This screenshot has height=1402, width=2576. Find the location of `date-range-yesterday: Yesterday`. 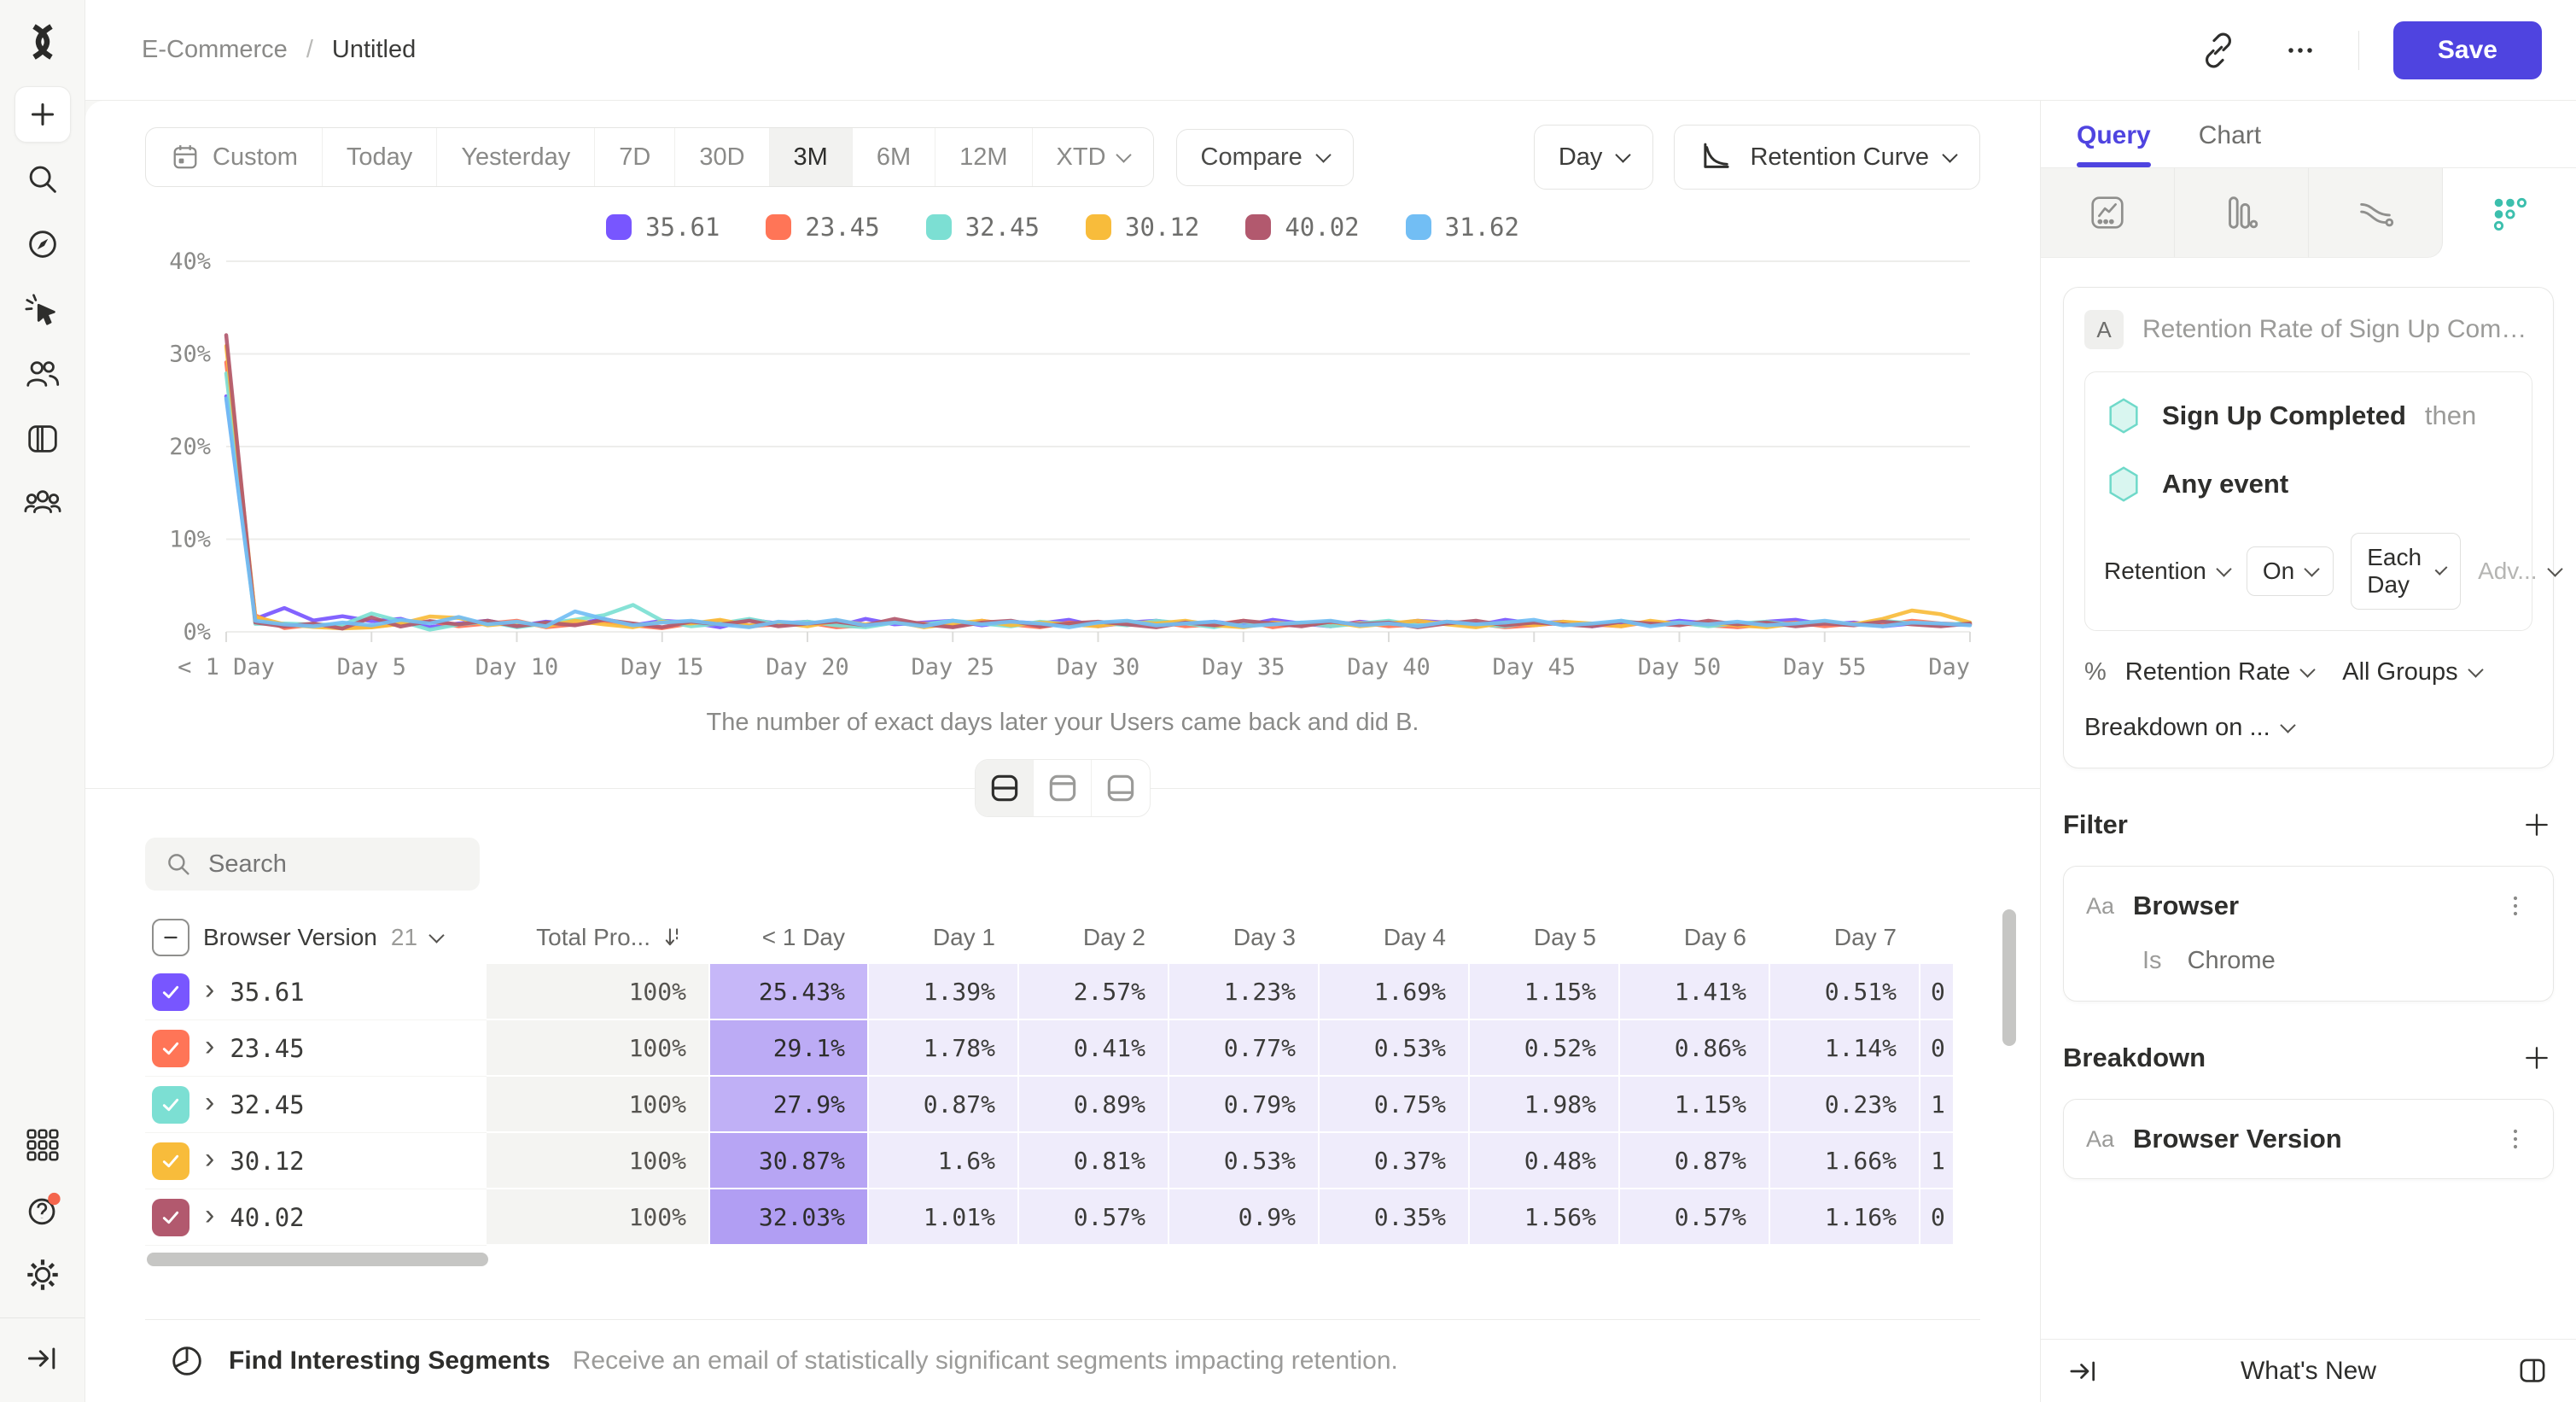

date-range-yesterday: Yesterday is located at coordinates (516, 157).